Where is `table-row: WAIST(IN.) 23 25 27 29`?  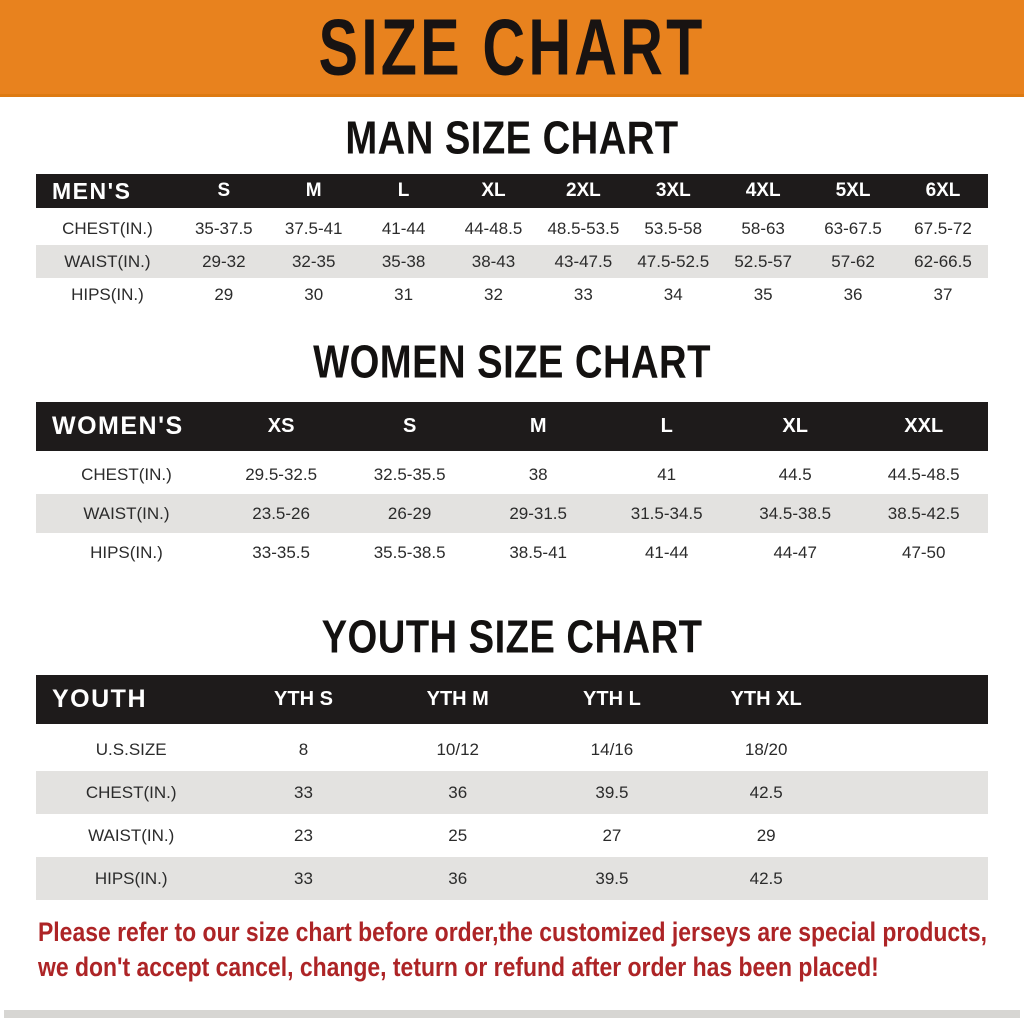
table-row: WAIST(IN.) 23 25 27 29 is located at coordinates (512, 835).